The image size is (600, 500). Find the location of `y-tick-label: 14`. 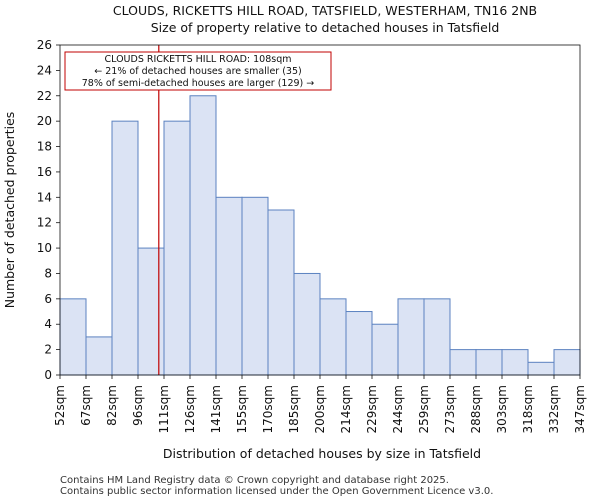

y-tick-label: 14 is located at coordinates (44, 197).